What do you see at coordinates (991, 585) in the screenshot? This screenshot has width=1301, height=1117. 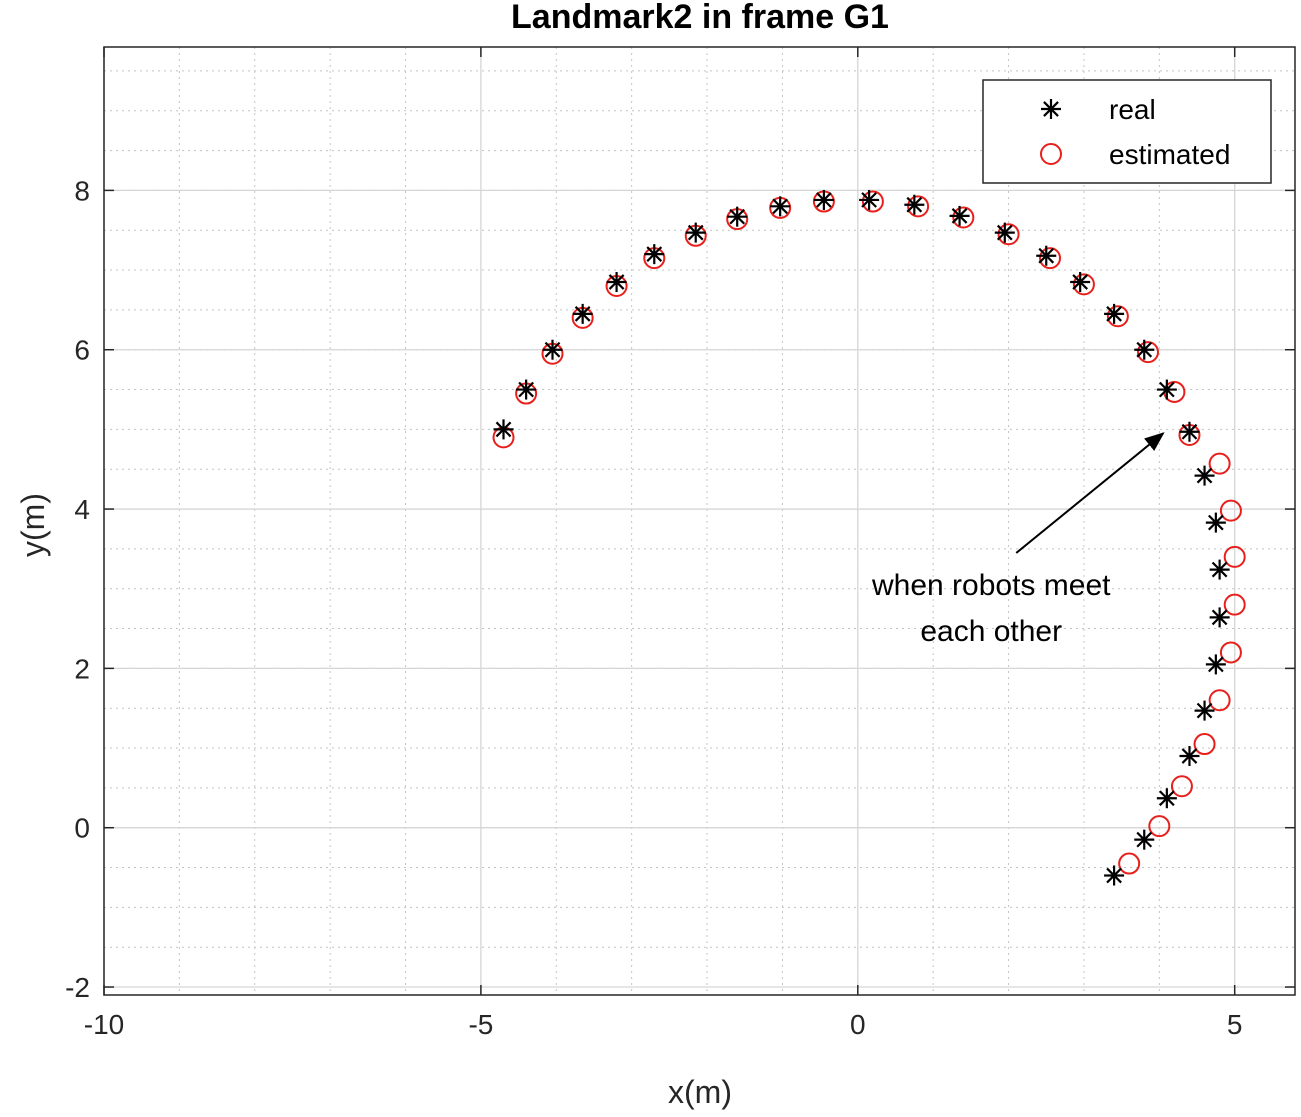 I see `annotation-text: when robots meet` at bounding box center [991, 585].